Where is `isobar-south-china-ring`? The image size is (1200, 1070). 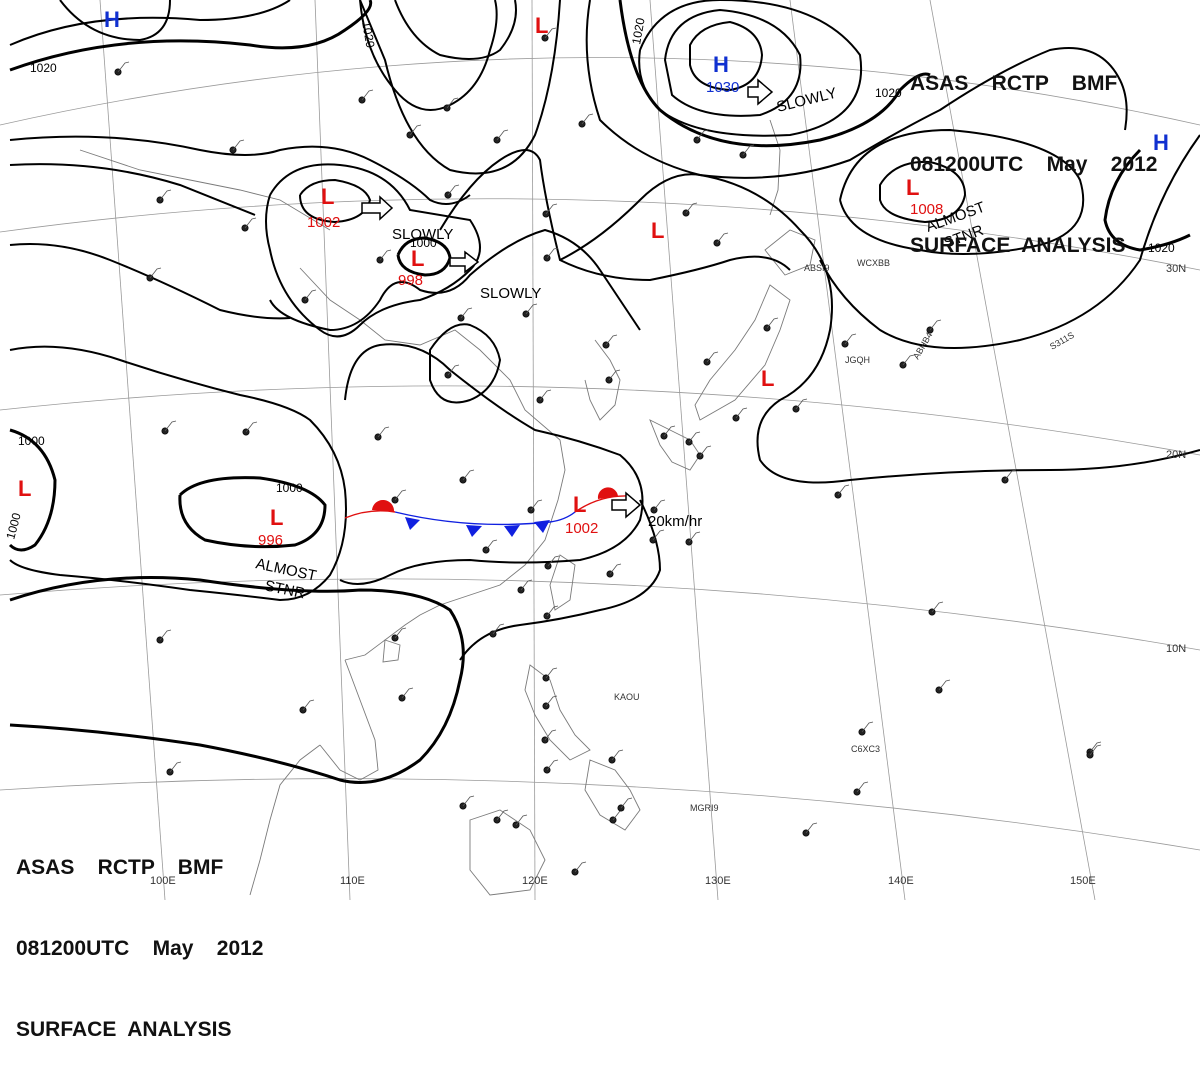
isobar-south-china-ring is located at coordinates (491, 464).